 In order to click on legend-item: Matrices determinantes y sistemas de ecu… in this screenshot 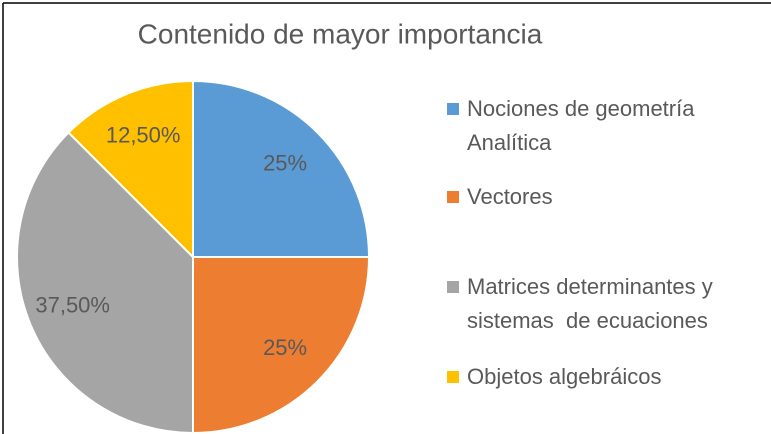, I will do `click(597, 304)`.